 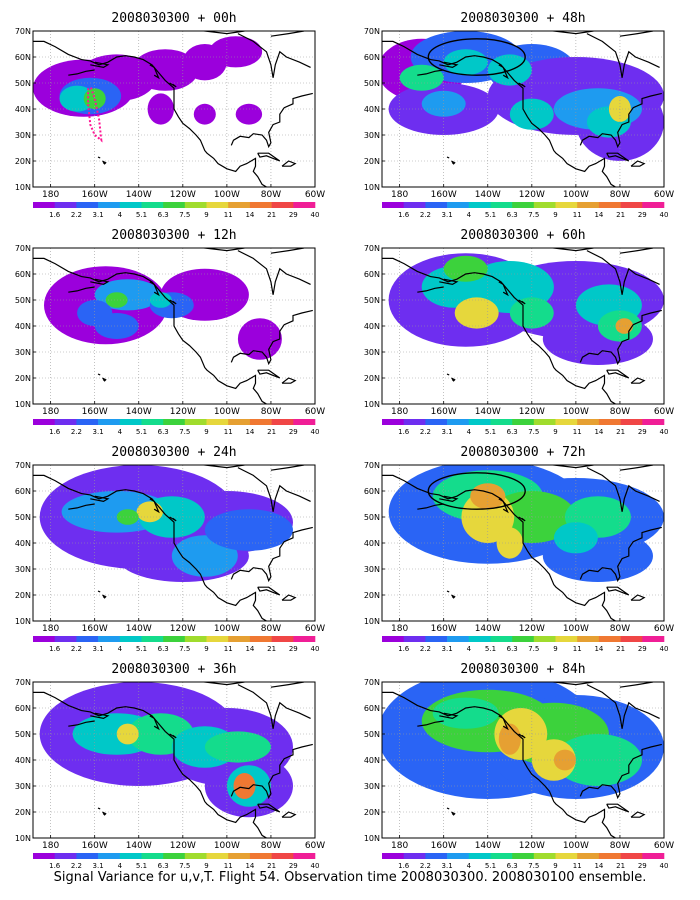 I want to click on colorbar-label: 3.1, so click(x=447, y=215).